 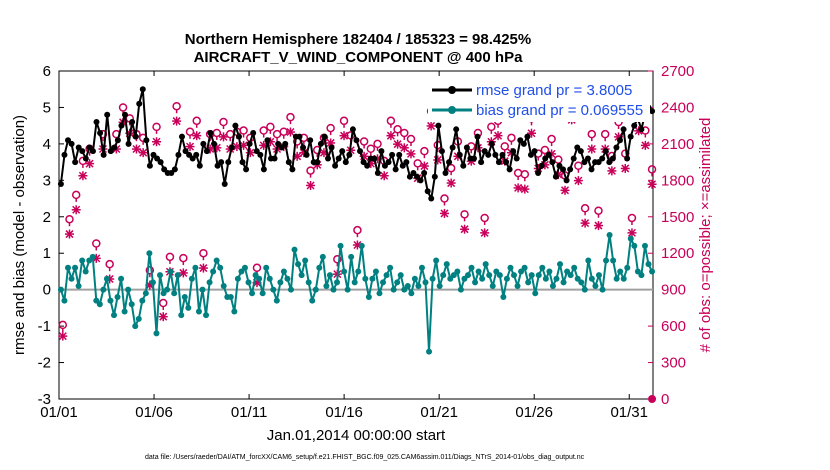 What do you see at coordinates (47, 144) in the screenshot?
I see `y-tick-label: 4` at bounding box center [47, 144].